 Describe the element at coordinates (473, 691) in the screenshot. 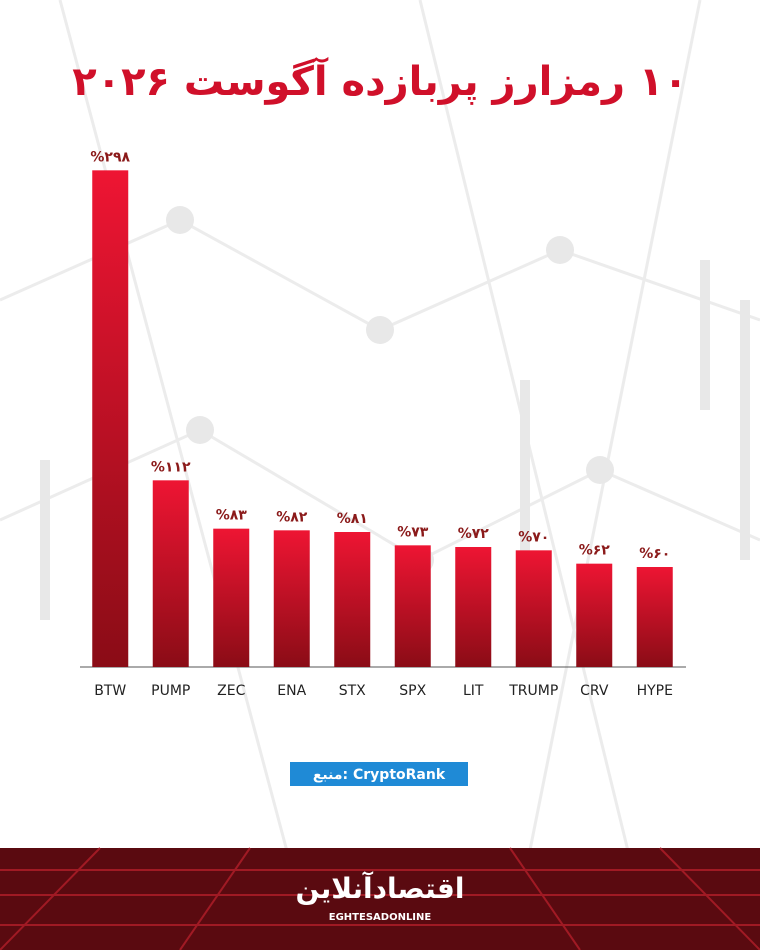

I see `x-tick-label: LIT` at that location.